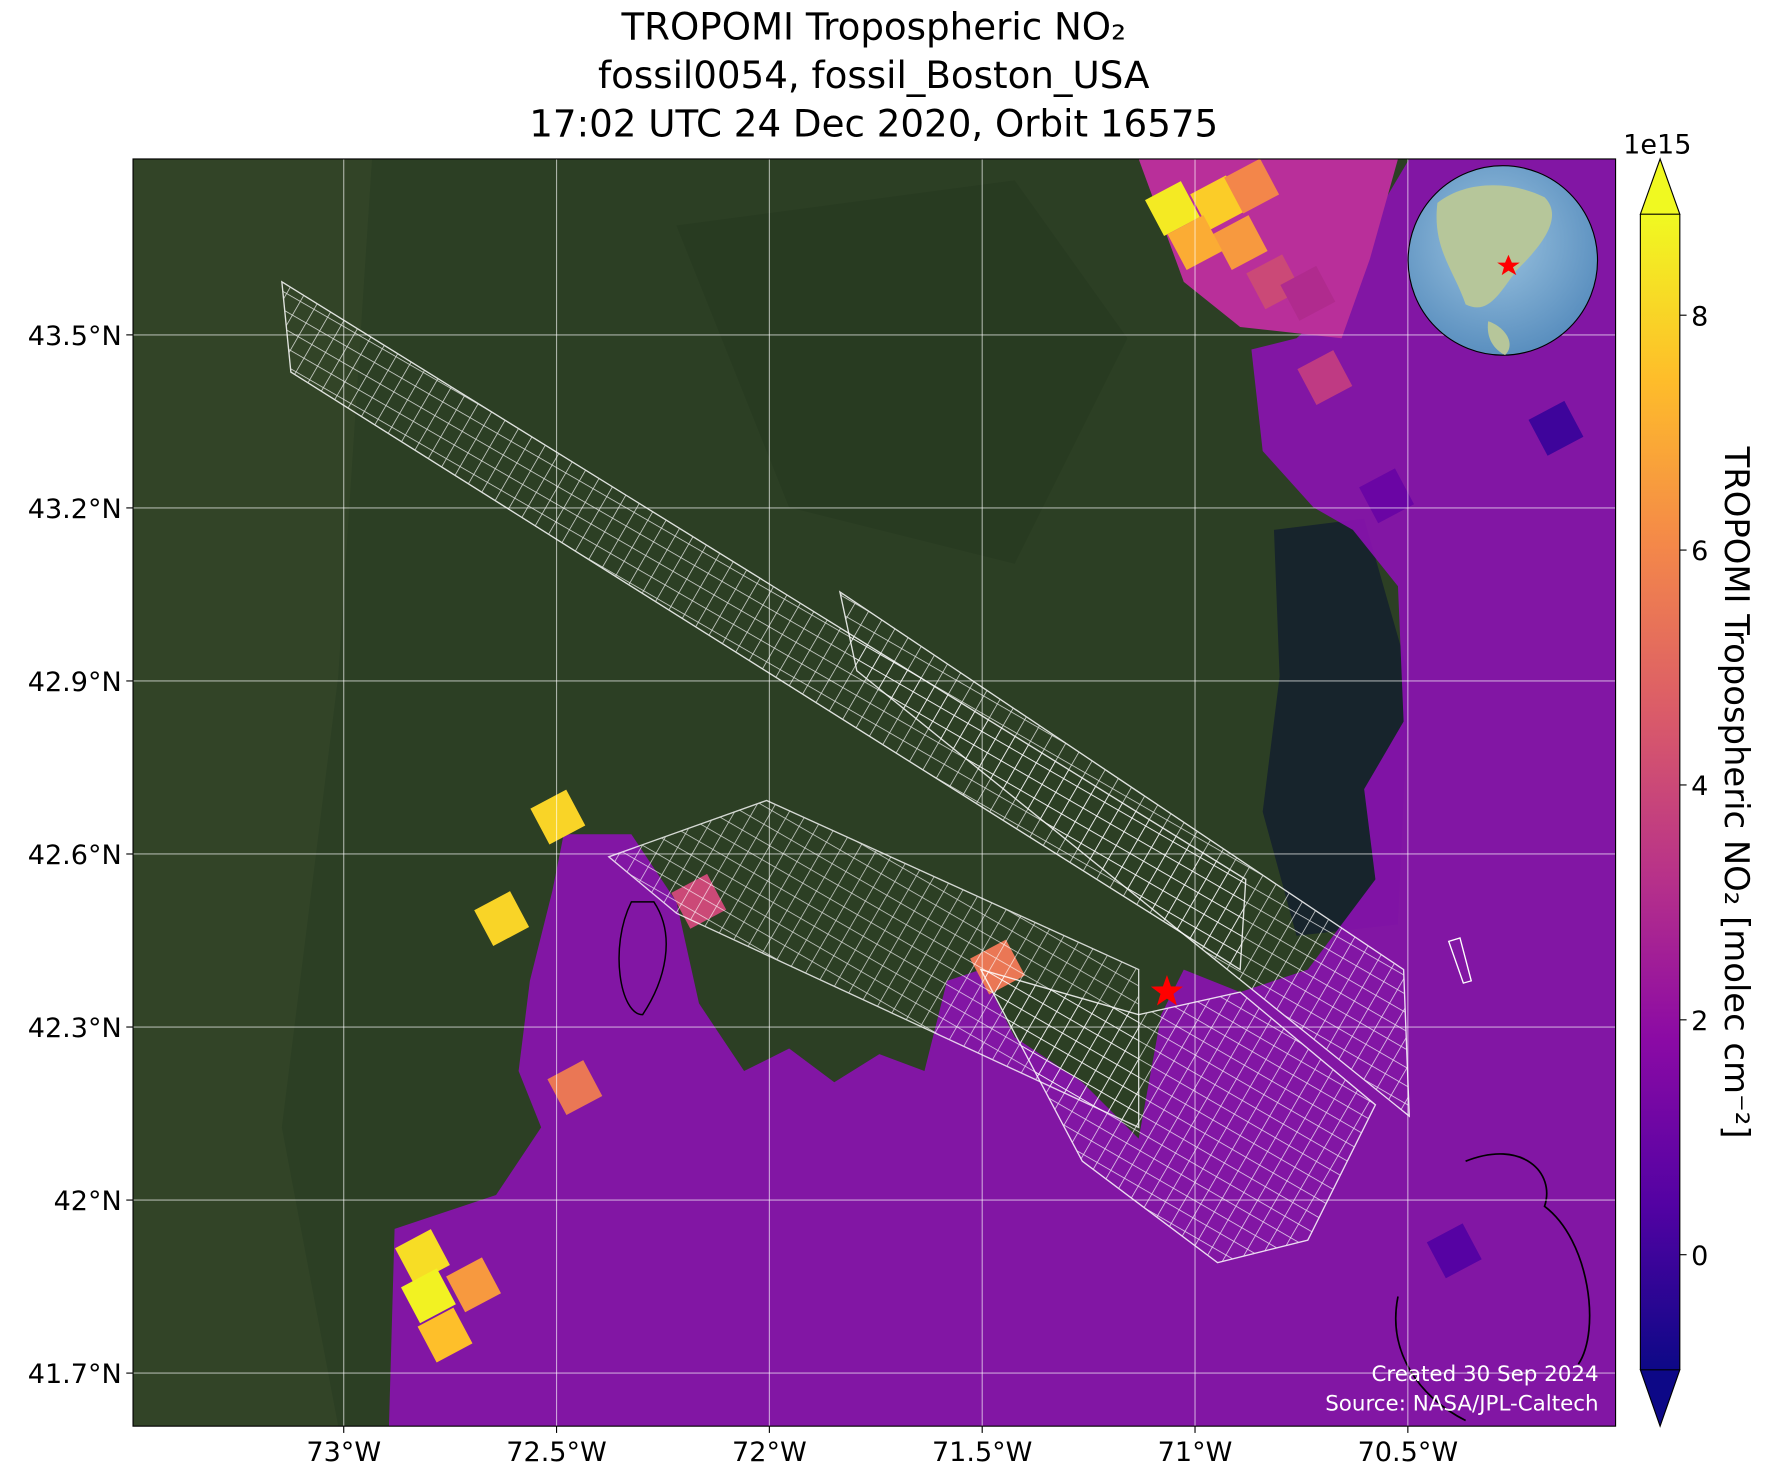  What do you see at coordinates (1699, 786) in the screenshot?
I see `colorbar-tick-label: 4` at bounding box center [1699, 786].